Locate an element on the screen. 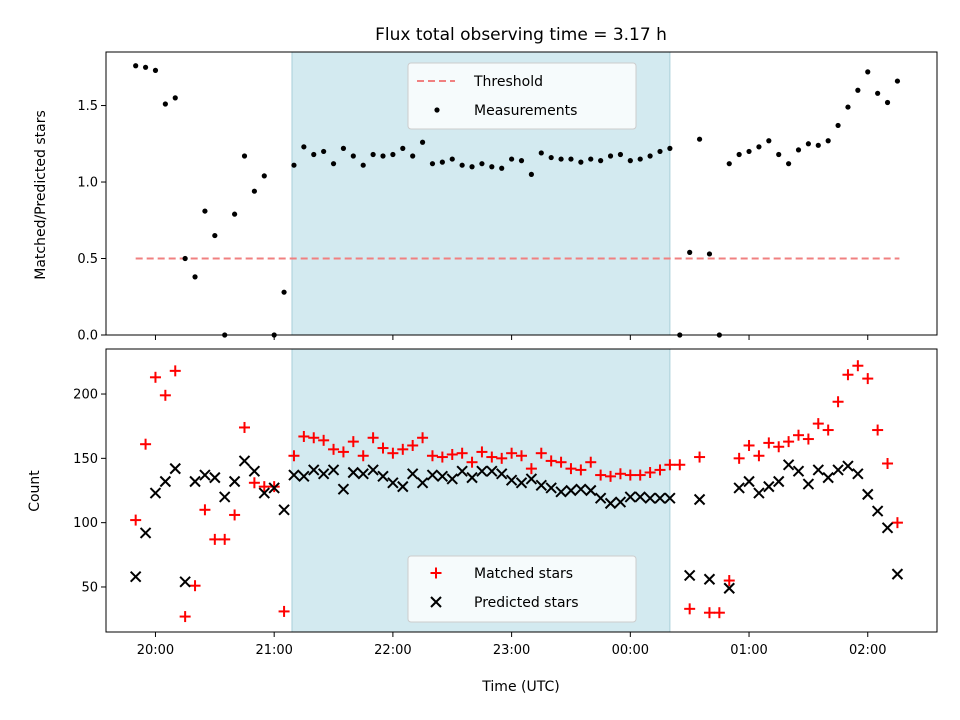  legend-threshold-label: Threshold is located at coordinates (508, 82).